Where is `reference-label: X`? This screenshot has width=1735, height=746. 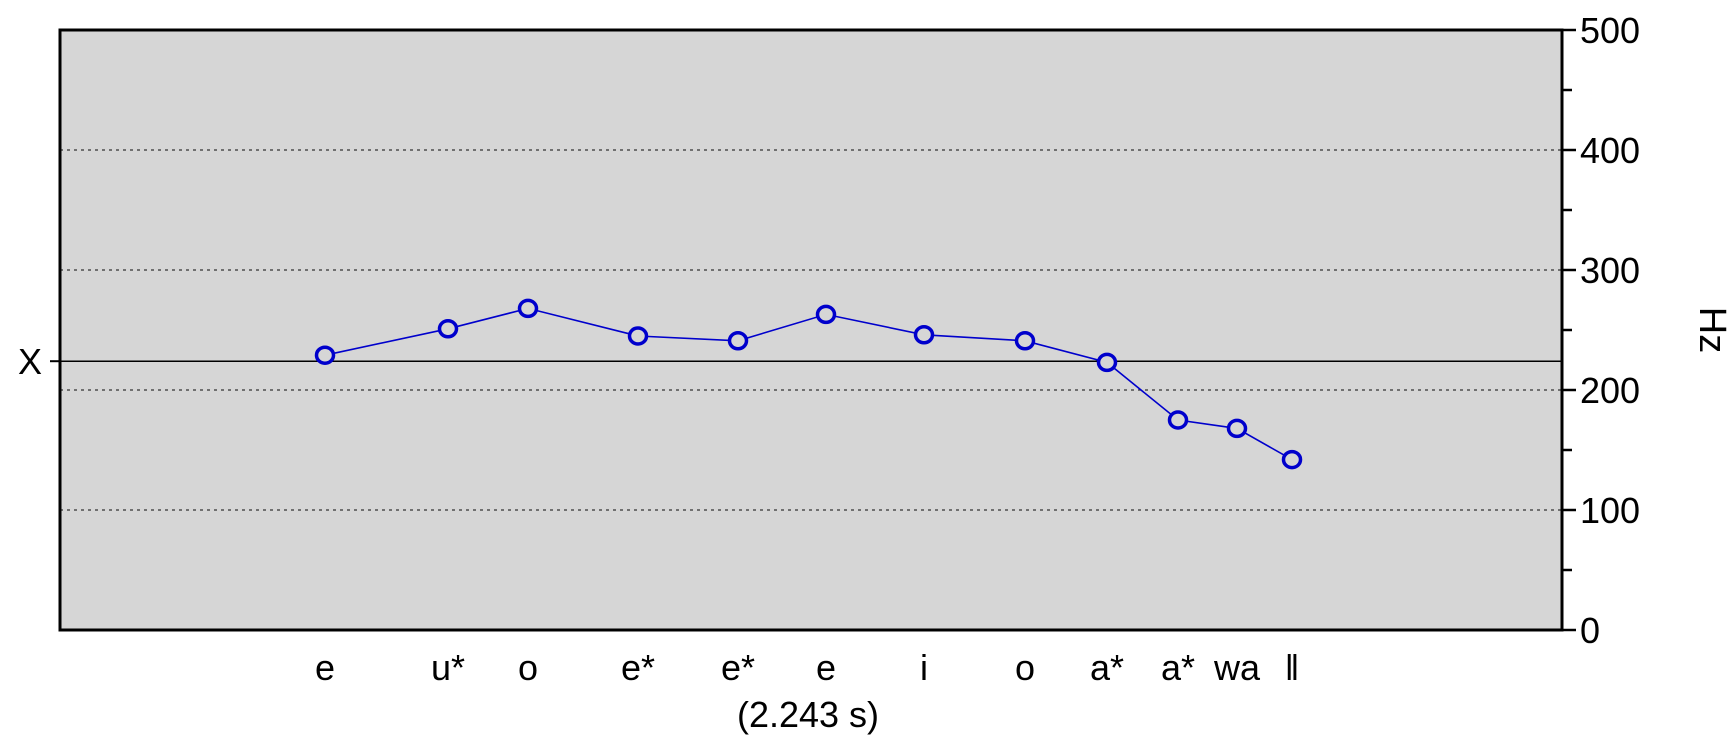 reference-label: X is located at coordinates (30, 361).